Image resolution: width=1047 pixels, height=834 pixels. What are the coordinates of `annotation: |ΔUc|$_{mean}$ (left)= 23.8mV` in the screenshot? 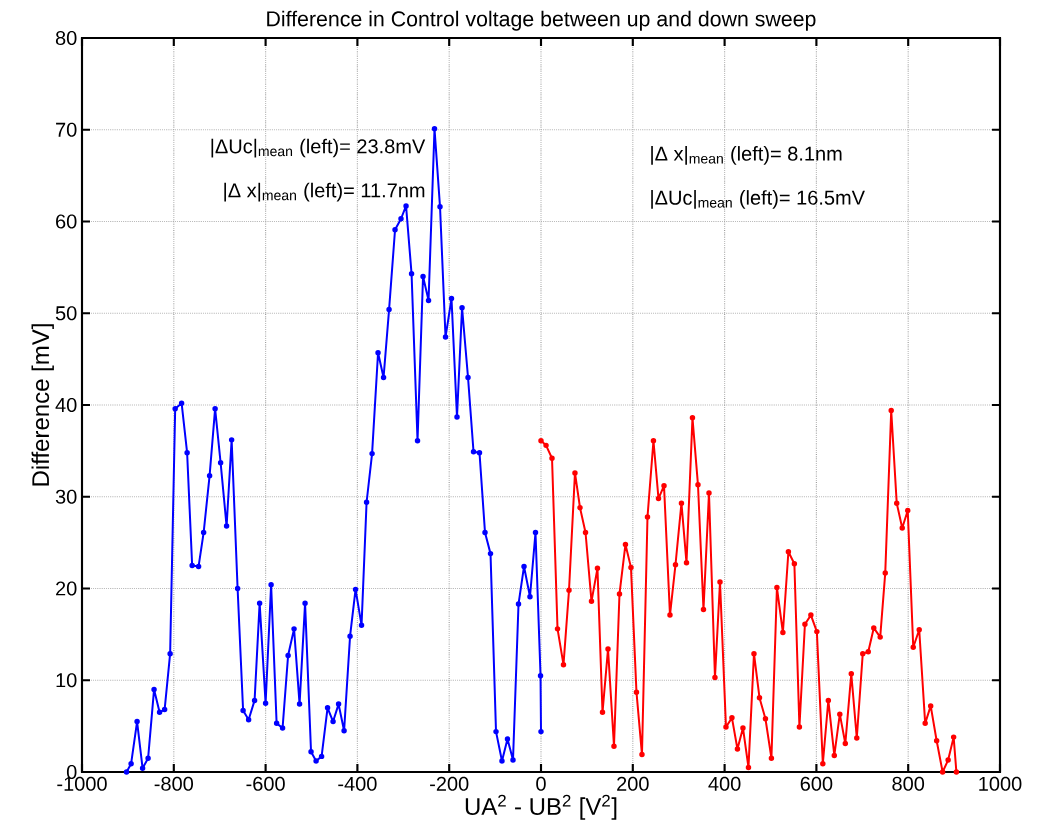 It's located at (318, 148).